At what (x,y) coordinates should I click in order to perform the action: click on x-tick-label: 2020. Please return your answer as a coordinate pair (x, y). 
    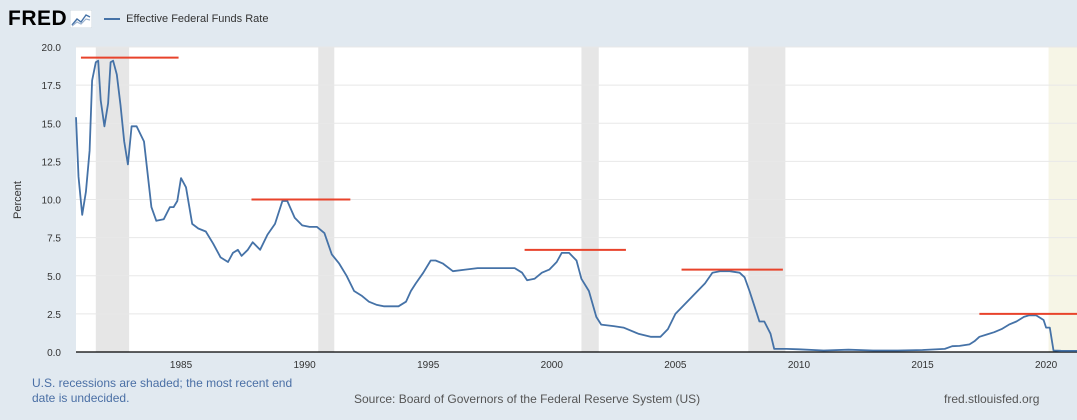
    Looking at the image, I should click on (1046, 365).